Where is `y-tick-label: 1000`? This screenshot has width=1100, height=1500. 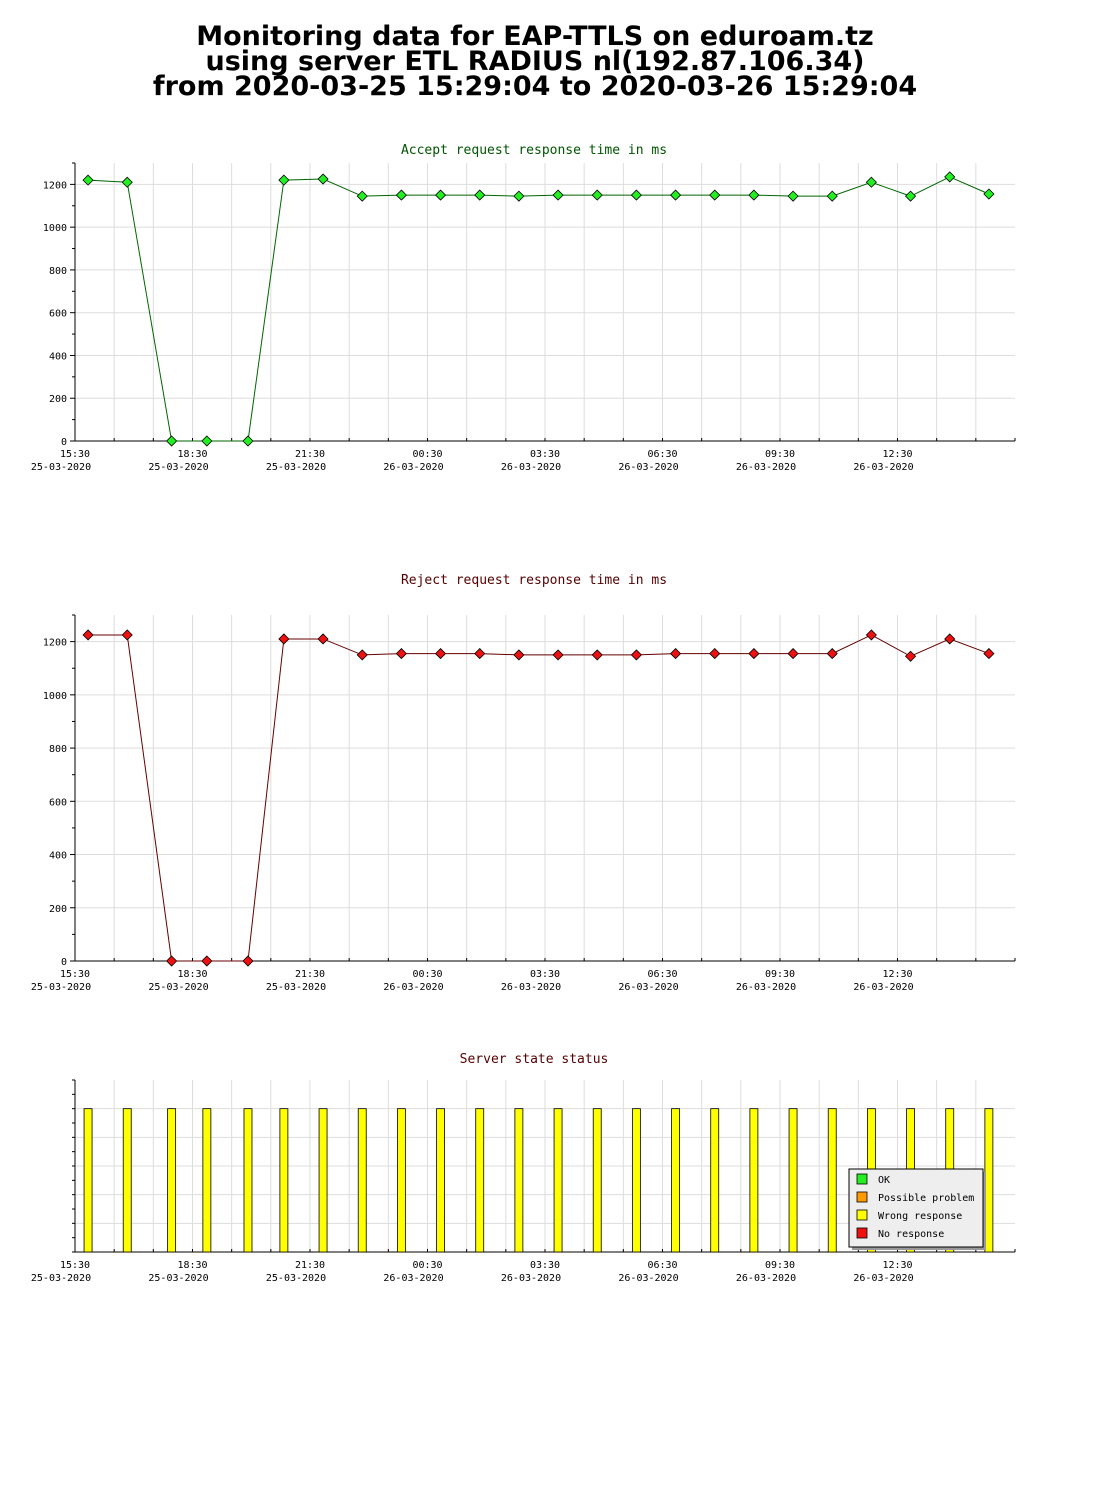
y-tick-label: 1000 is located at coordinates (55, 228).